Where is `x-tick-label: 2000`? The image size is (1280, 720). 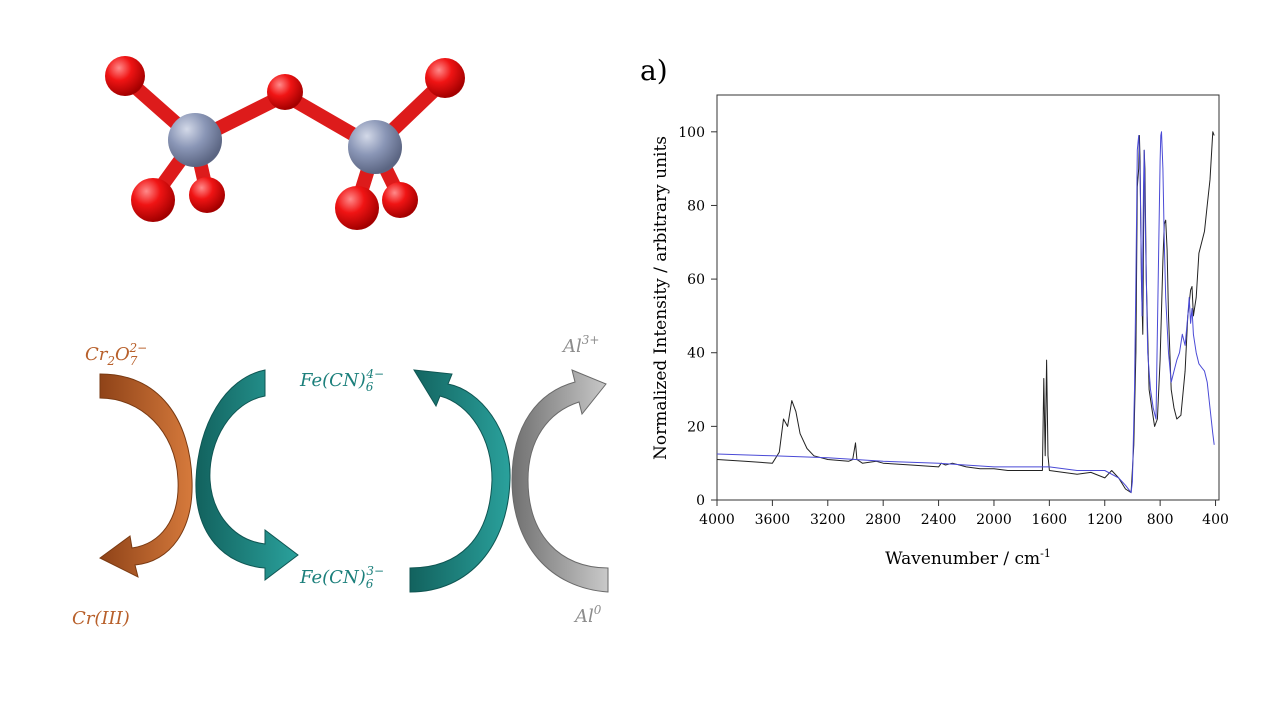
x-tick-label: 2000 is located at coordinates (994, 520).